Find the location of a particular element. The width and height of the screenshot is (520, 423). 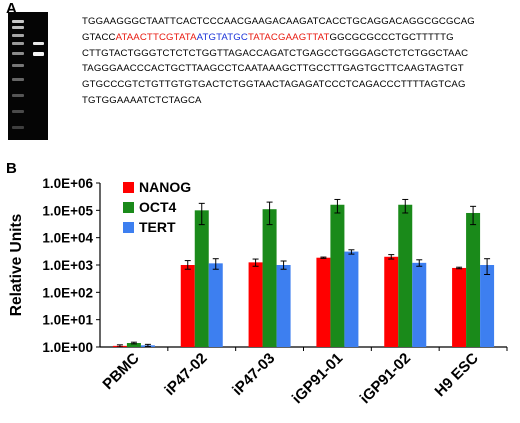

sequence-segment: TGTGGAAAATCTCTAGCA is located at coordinates (142, 100).